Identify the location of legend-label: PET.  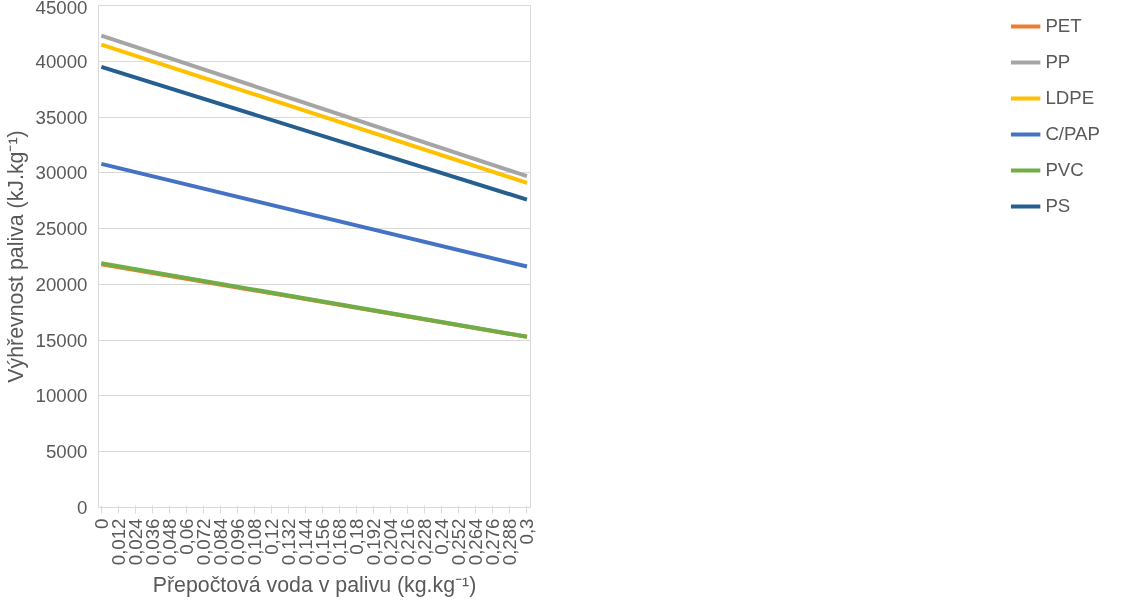
(1063, 26).